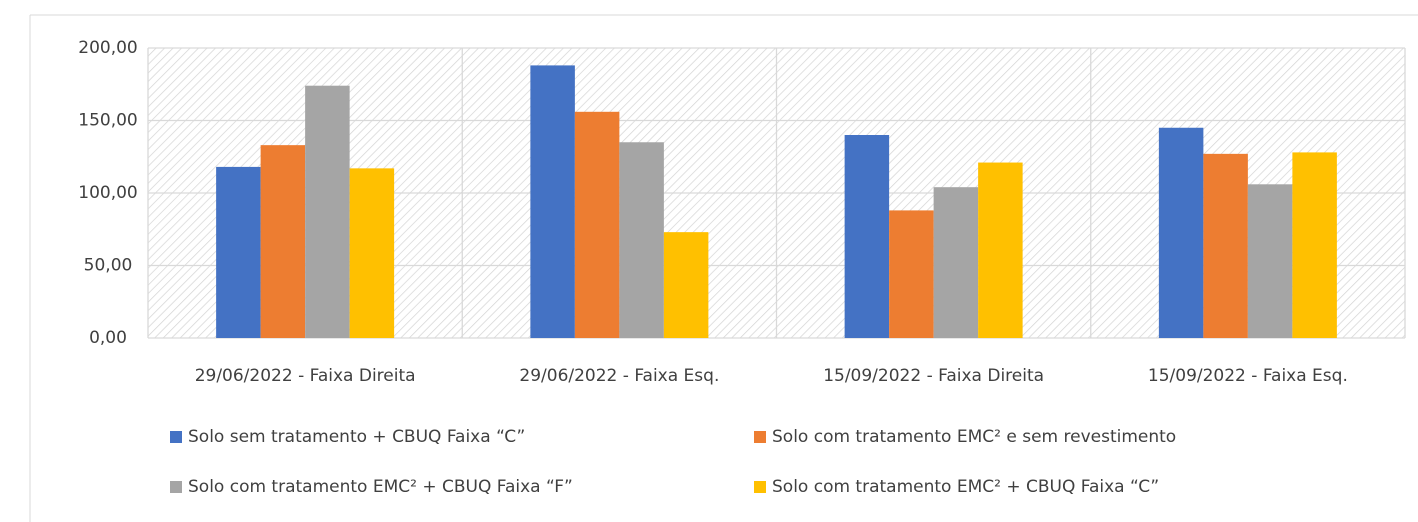 The image size is (1418, 522). Describe the element at coordinates (107, 48) in the screenshot. I see `y-tick-label: 200,00` at that location.